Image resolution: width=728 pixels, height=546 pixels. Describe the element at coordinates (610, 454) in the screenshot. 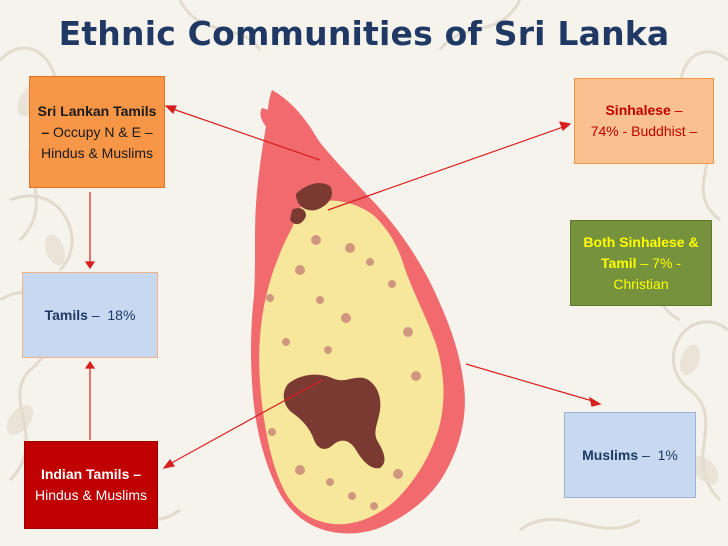

I see `muslims-heading: Muslims` at that location.